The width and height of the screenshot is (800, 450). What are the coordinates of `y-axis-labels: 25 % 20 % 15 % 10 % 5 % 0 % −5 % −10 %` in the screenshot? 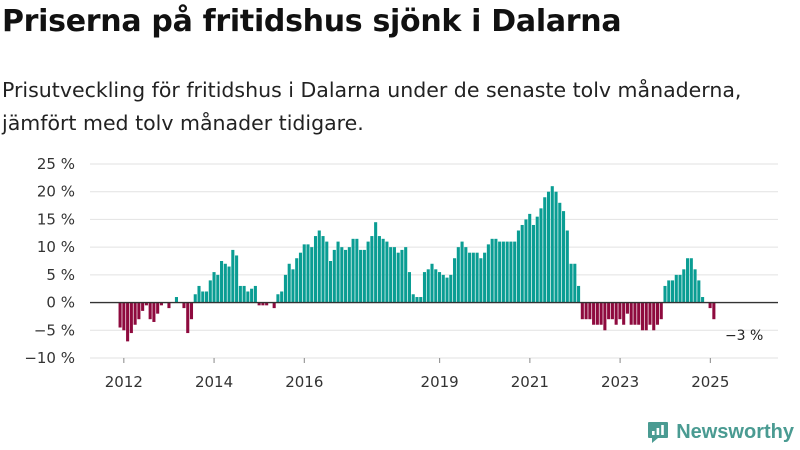 It's located at (49, 261).